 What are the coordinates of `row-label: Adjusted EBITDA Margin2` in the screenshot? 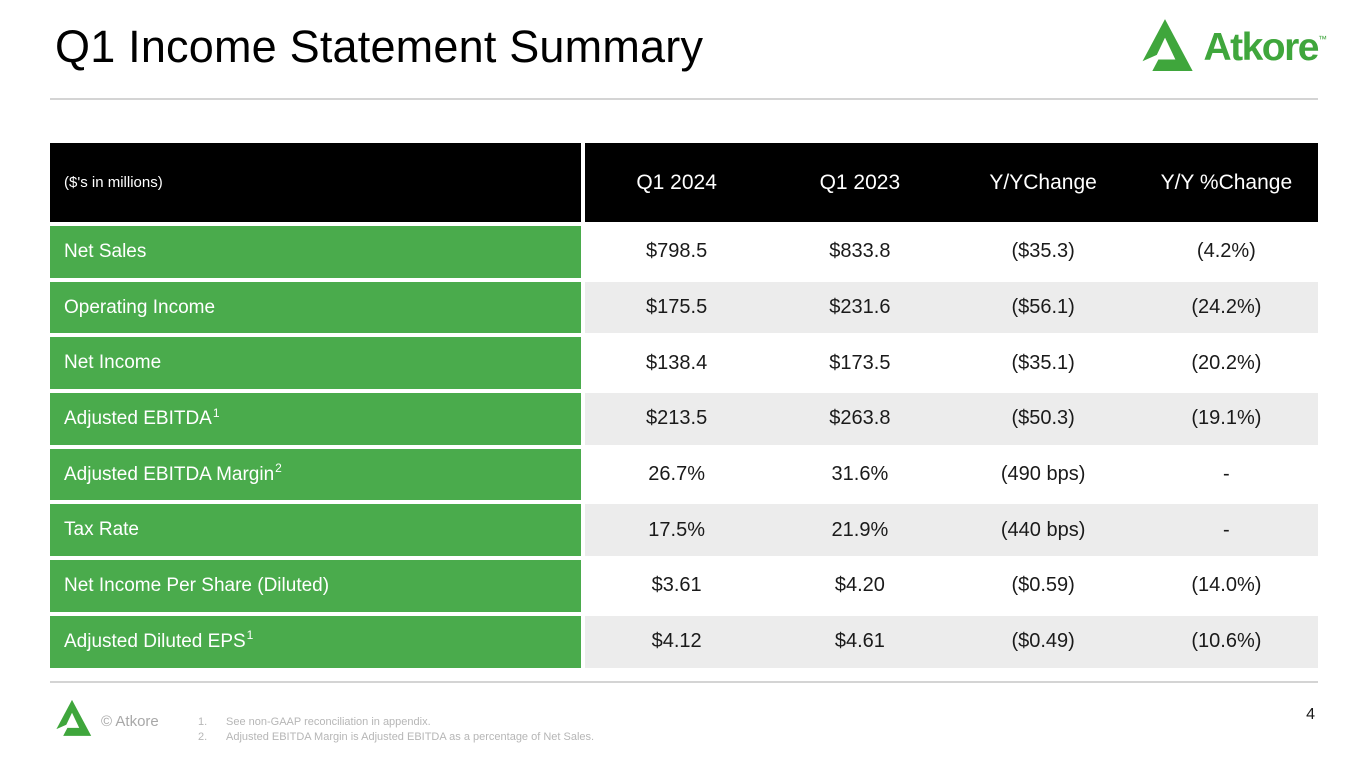 It's located at (173, 473).